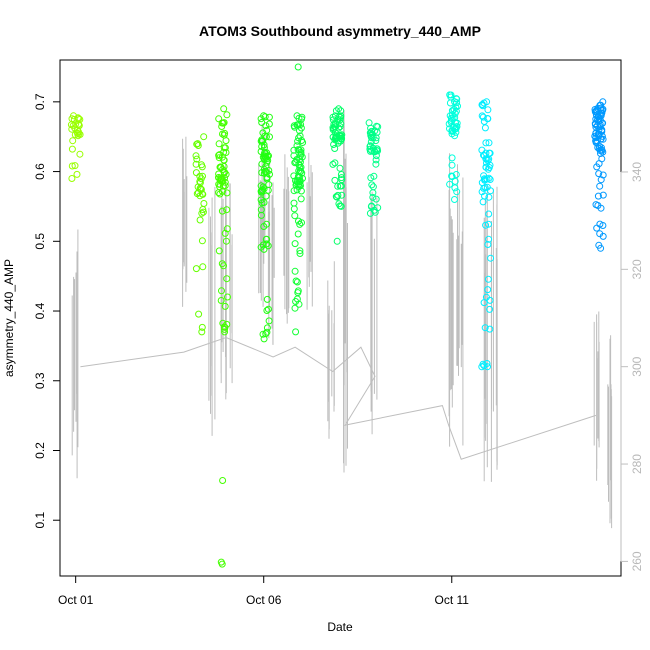 The height and width of the screenshot is (650, 650). I want to click on y2-tick-label: 280, so click(637, 464).